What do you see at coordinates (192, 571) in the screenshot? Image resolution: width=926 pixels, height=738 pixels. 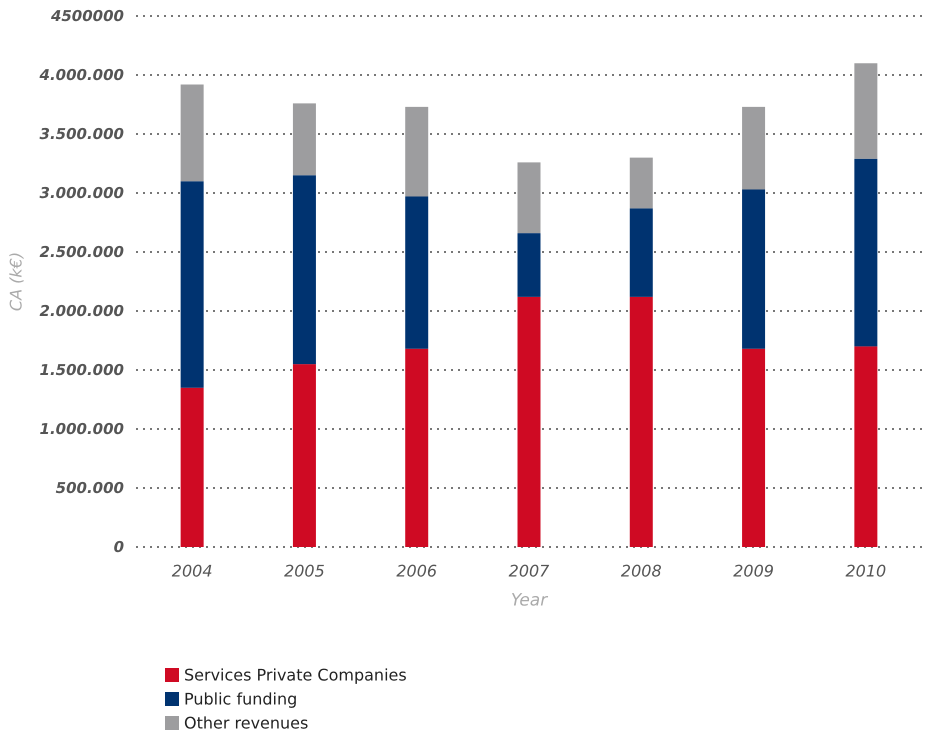 I see `x-tick-label: 2004` at bounding box center [192, 571].